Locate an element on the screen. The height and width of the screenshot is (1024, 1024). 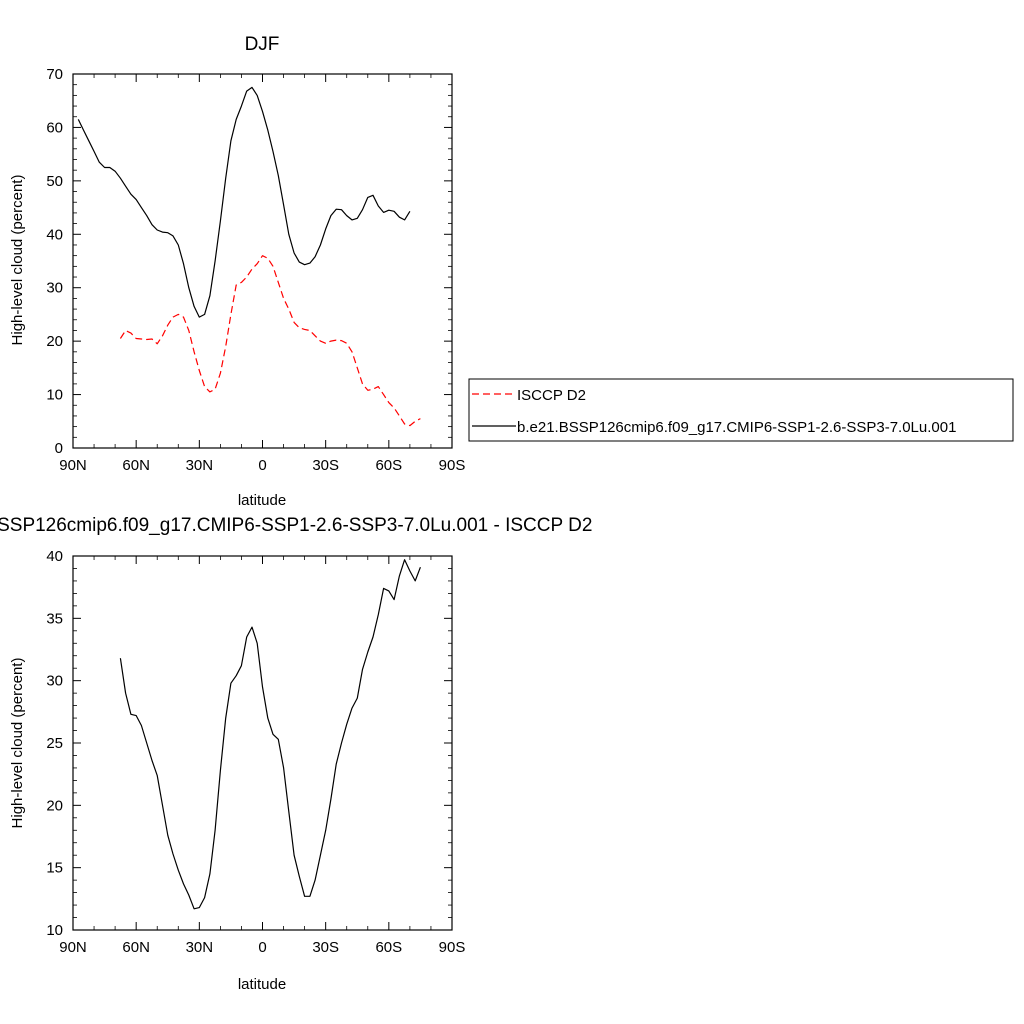
bottom-y-tick-label: 20 is located at coordinates (54, 805).